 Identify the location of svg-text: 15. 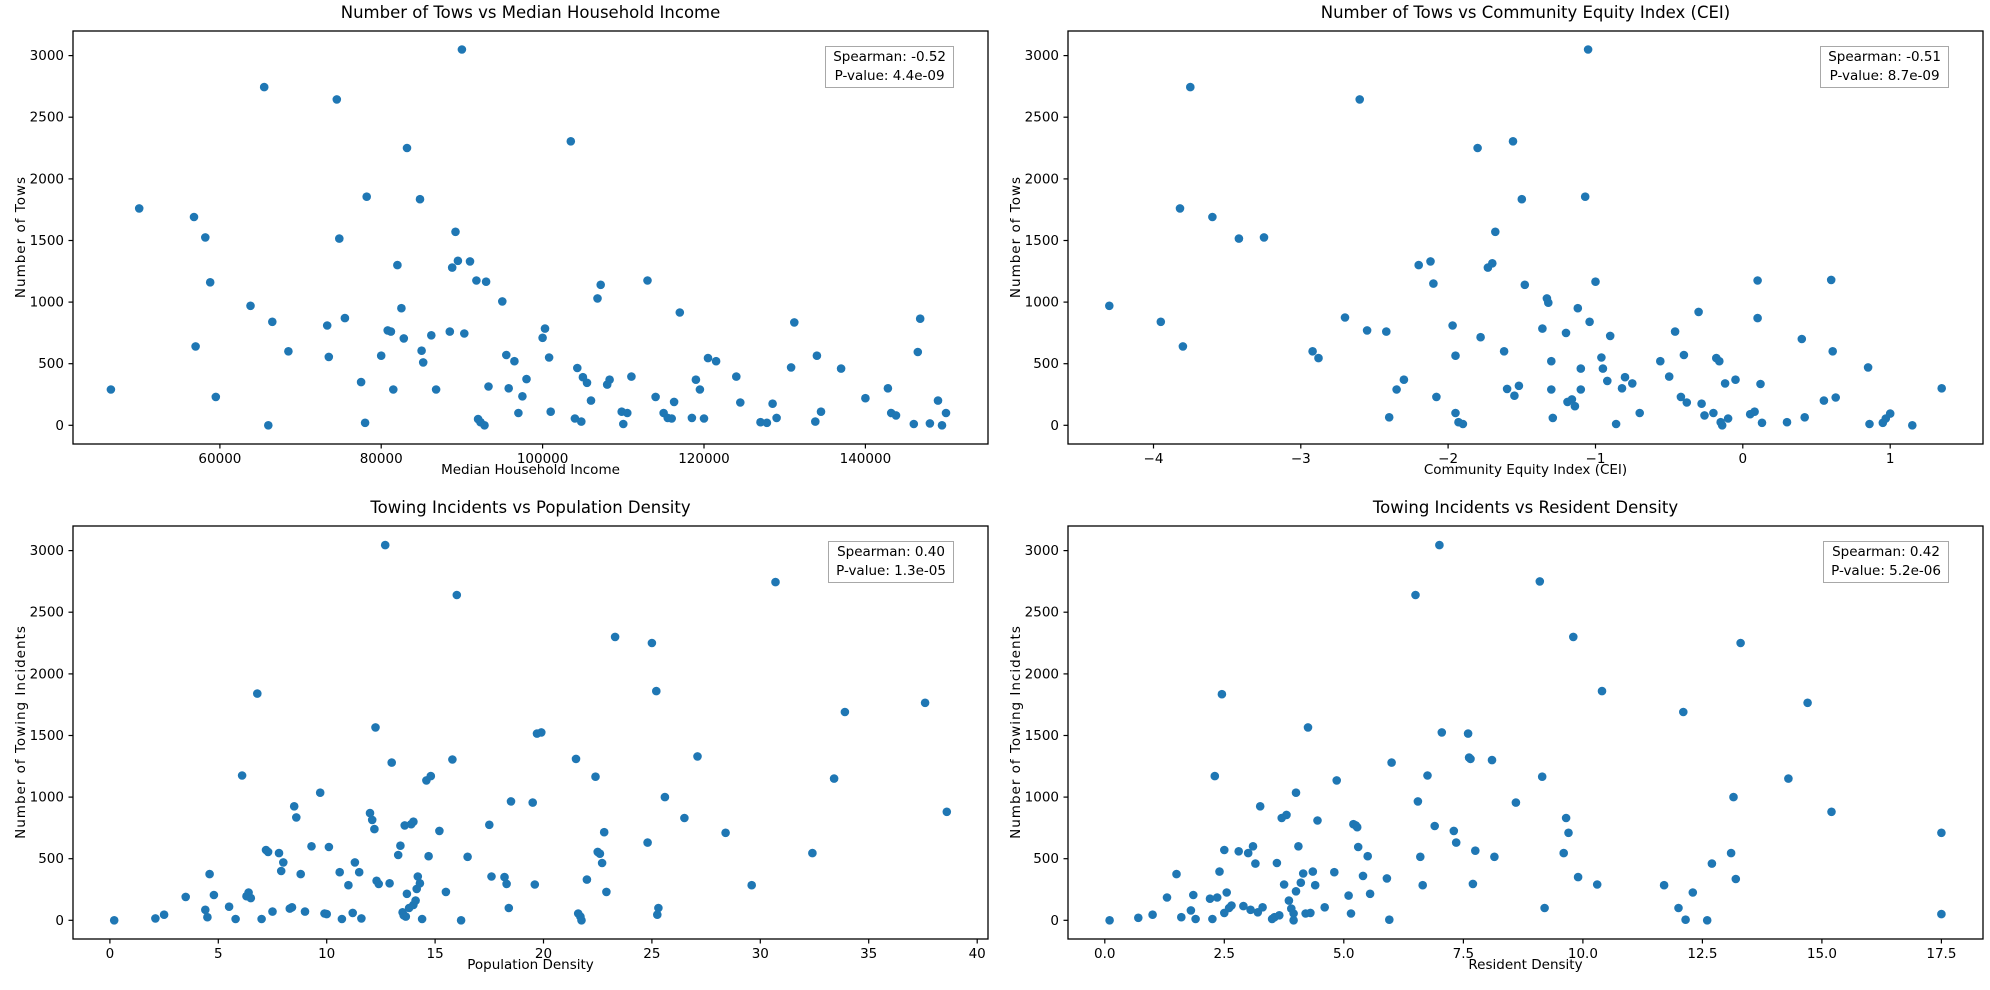
(435, 954).